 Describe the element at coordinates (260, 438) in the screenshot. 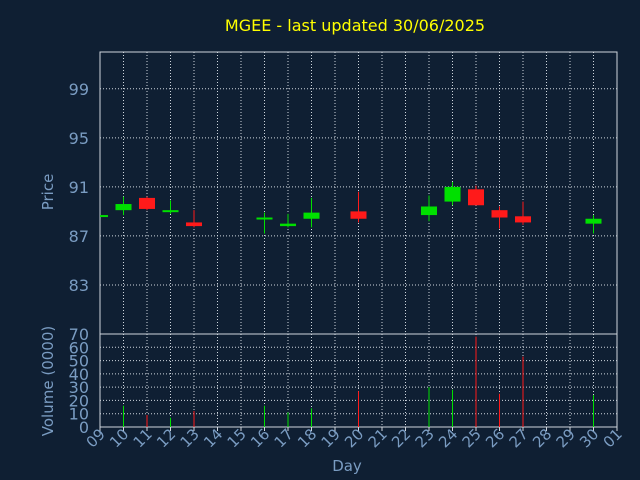

I see `x-tick-label: 16` at that location.